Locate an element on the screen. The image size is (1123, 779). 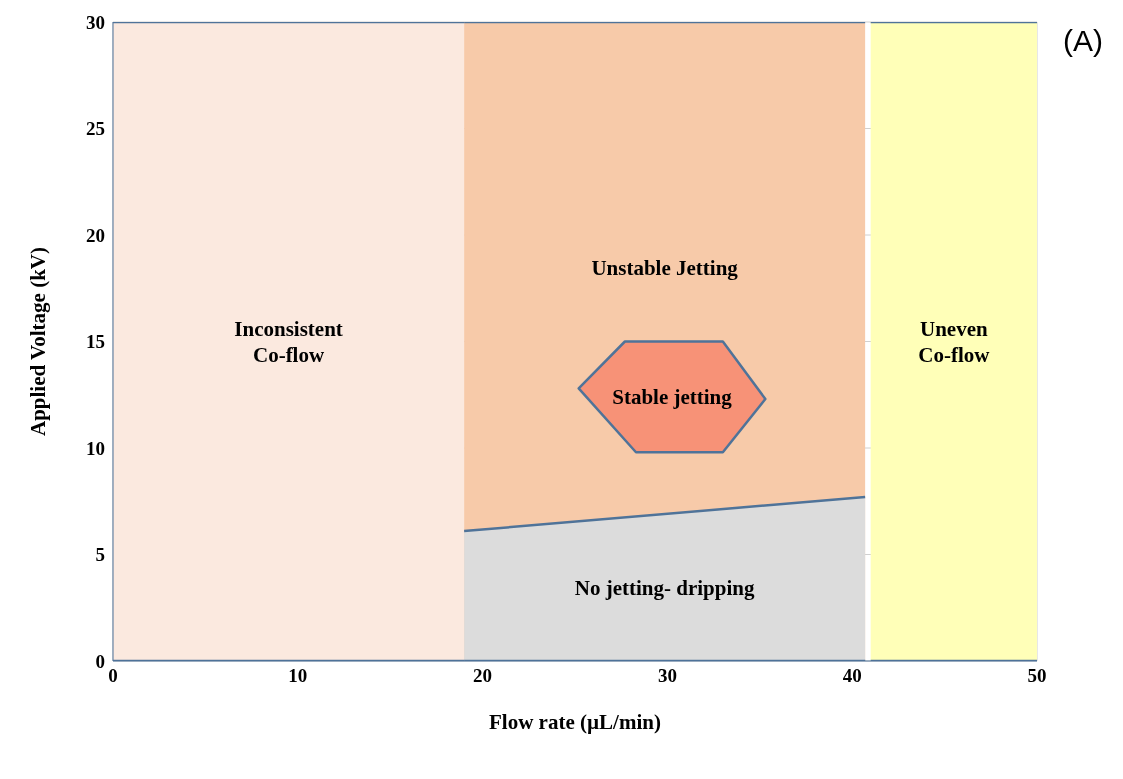
y-tick-label: 0 is located at coordinates (100, 661).